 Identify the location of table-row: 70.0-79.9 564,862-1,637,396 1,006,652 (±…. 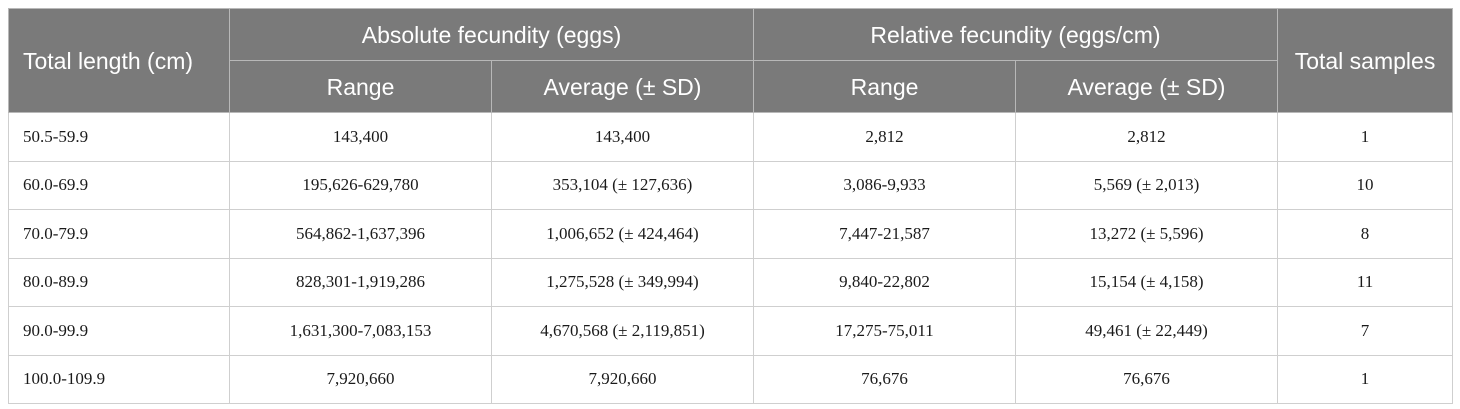
(731, 234).